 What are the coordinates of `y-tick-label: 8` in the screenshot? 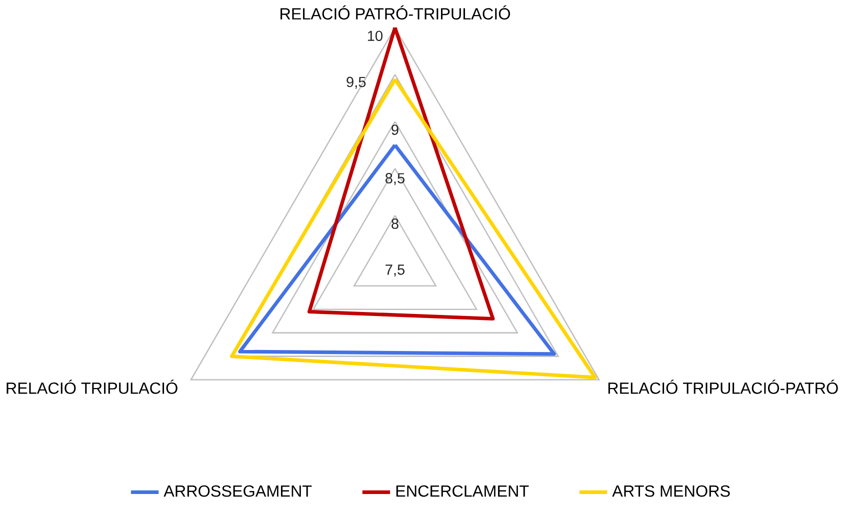 It's located at (395, 224).